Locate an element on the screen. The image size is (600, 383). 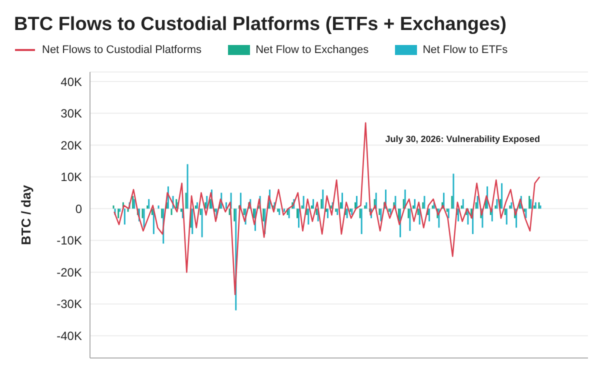
y-tick-label: -30K is located at coordinates (69, 304).